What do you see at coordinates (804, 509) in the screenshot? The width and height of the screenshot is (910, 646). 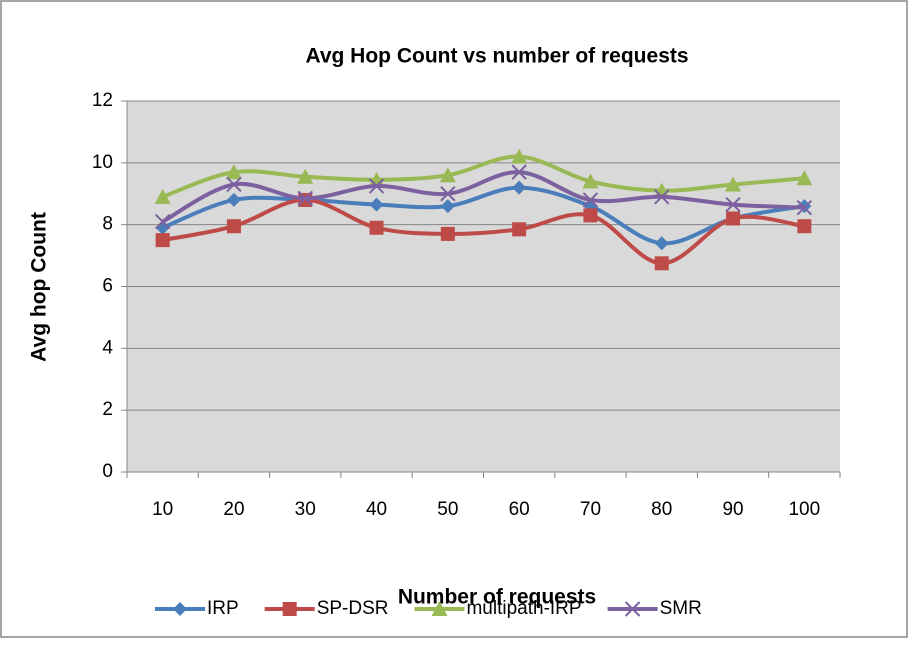 I see `x-tick-label: 100` at bounding box center [804, 509].